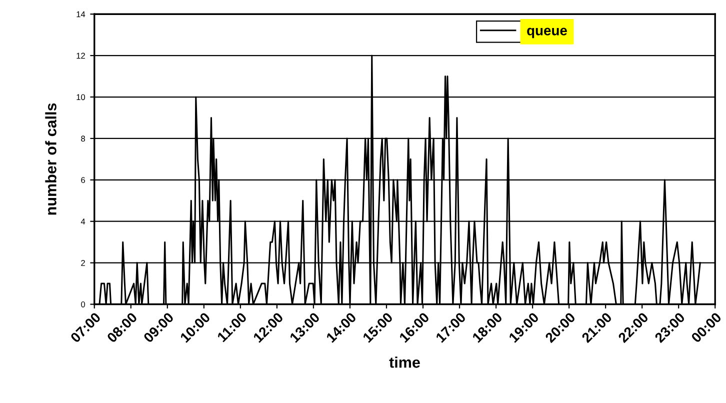  What do you see at coordinates (81, 97) in the screenshot?
I see `y-tick-label: 10` at bounding box center [81, 97].